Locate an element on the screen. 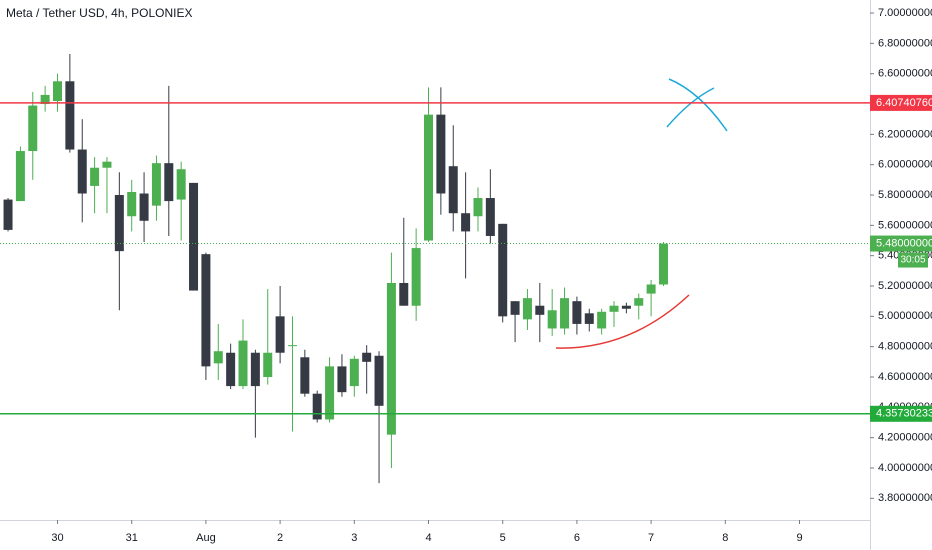 This screenshot has height=550, width=932. y-tick-label: 5.20000000 is located at coordinates (905, 286).